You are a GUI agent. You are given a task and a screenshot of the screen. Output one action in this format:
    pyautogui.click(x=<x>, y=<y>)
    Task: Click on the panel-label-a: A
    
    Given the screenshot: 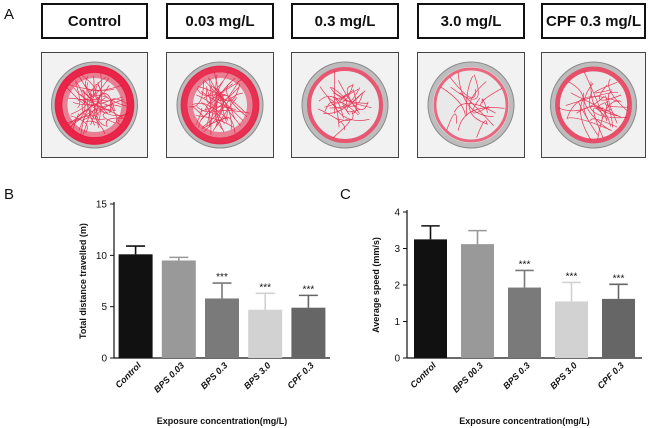 What is the action you would take?
    pyautogui.click(x=9, y=14)
    